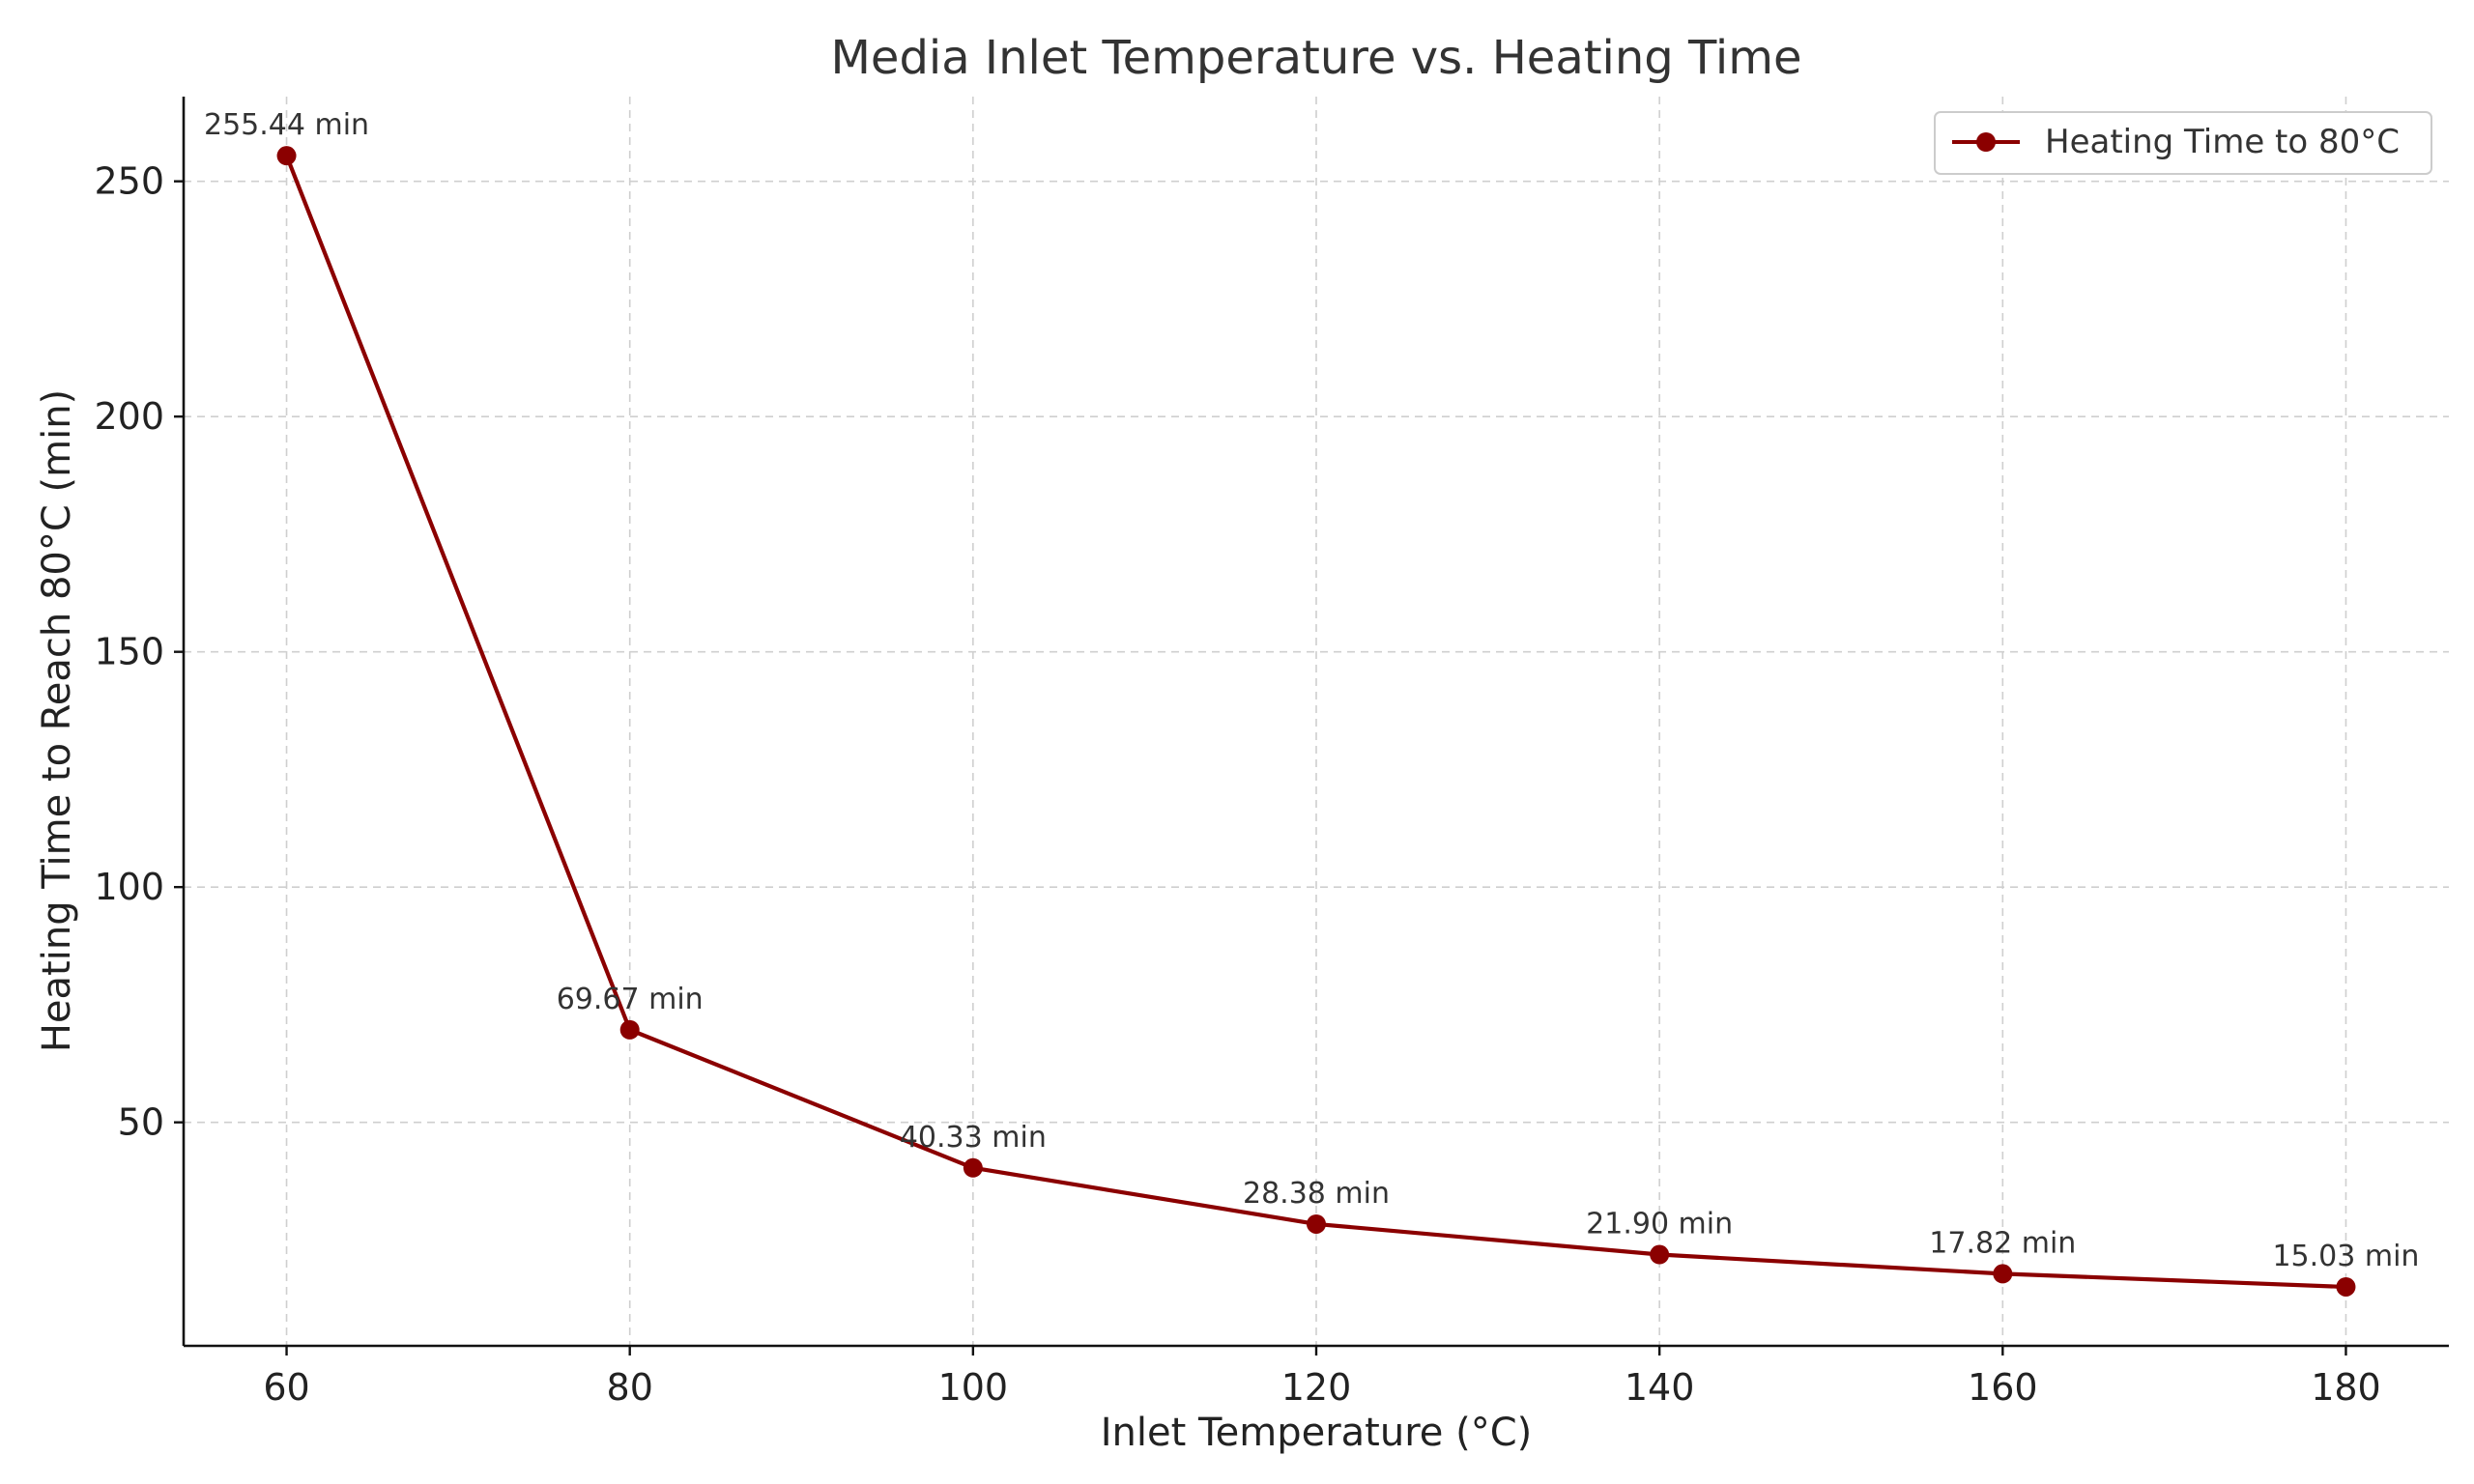 The image size is (2474, 1484). What do you see at coordinates (1317, 1388) in the screenshot?
I see `x-tick-label: 120` at bounding box center [1317, 1388].